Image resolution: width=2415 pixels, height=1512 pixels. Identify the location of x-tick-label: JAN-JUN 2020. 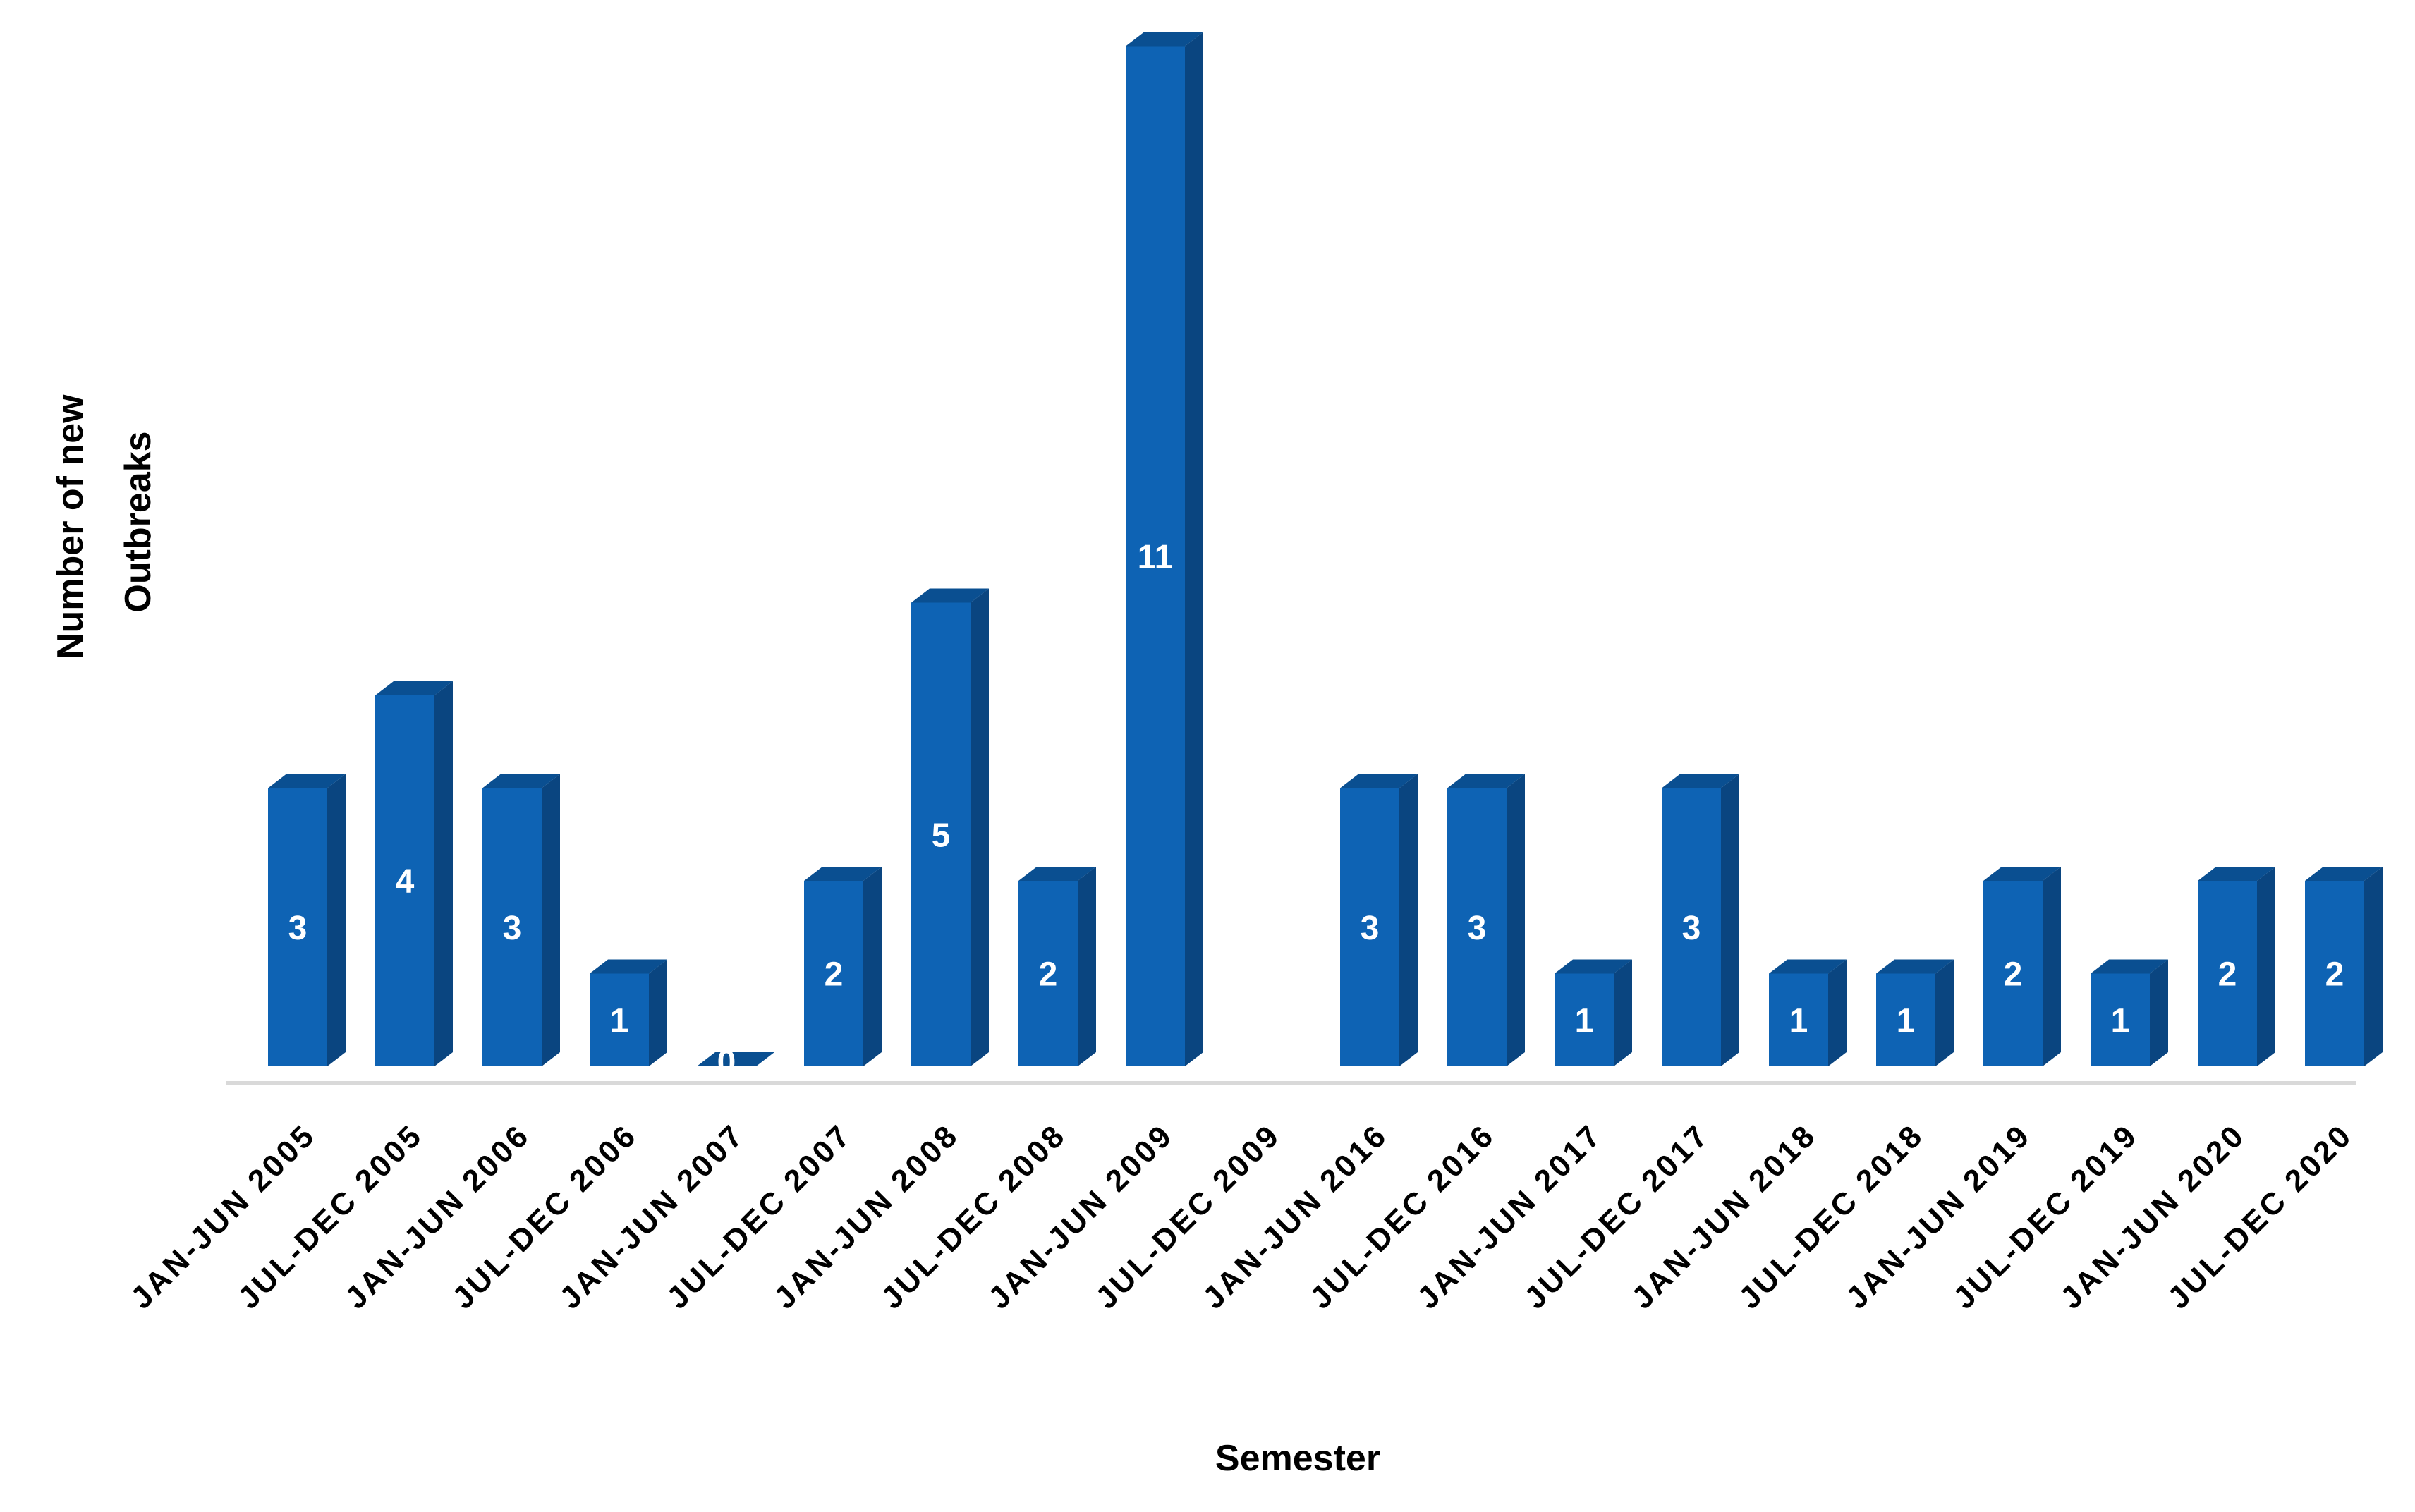
(2153, 1216).